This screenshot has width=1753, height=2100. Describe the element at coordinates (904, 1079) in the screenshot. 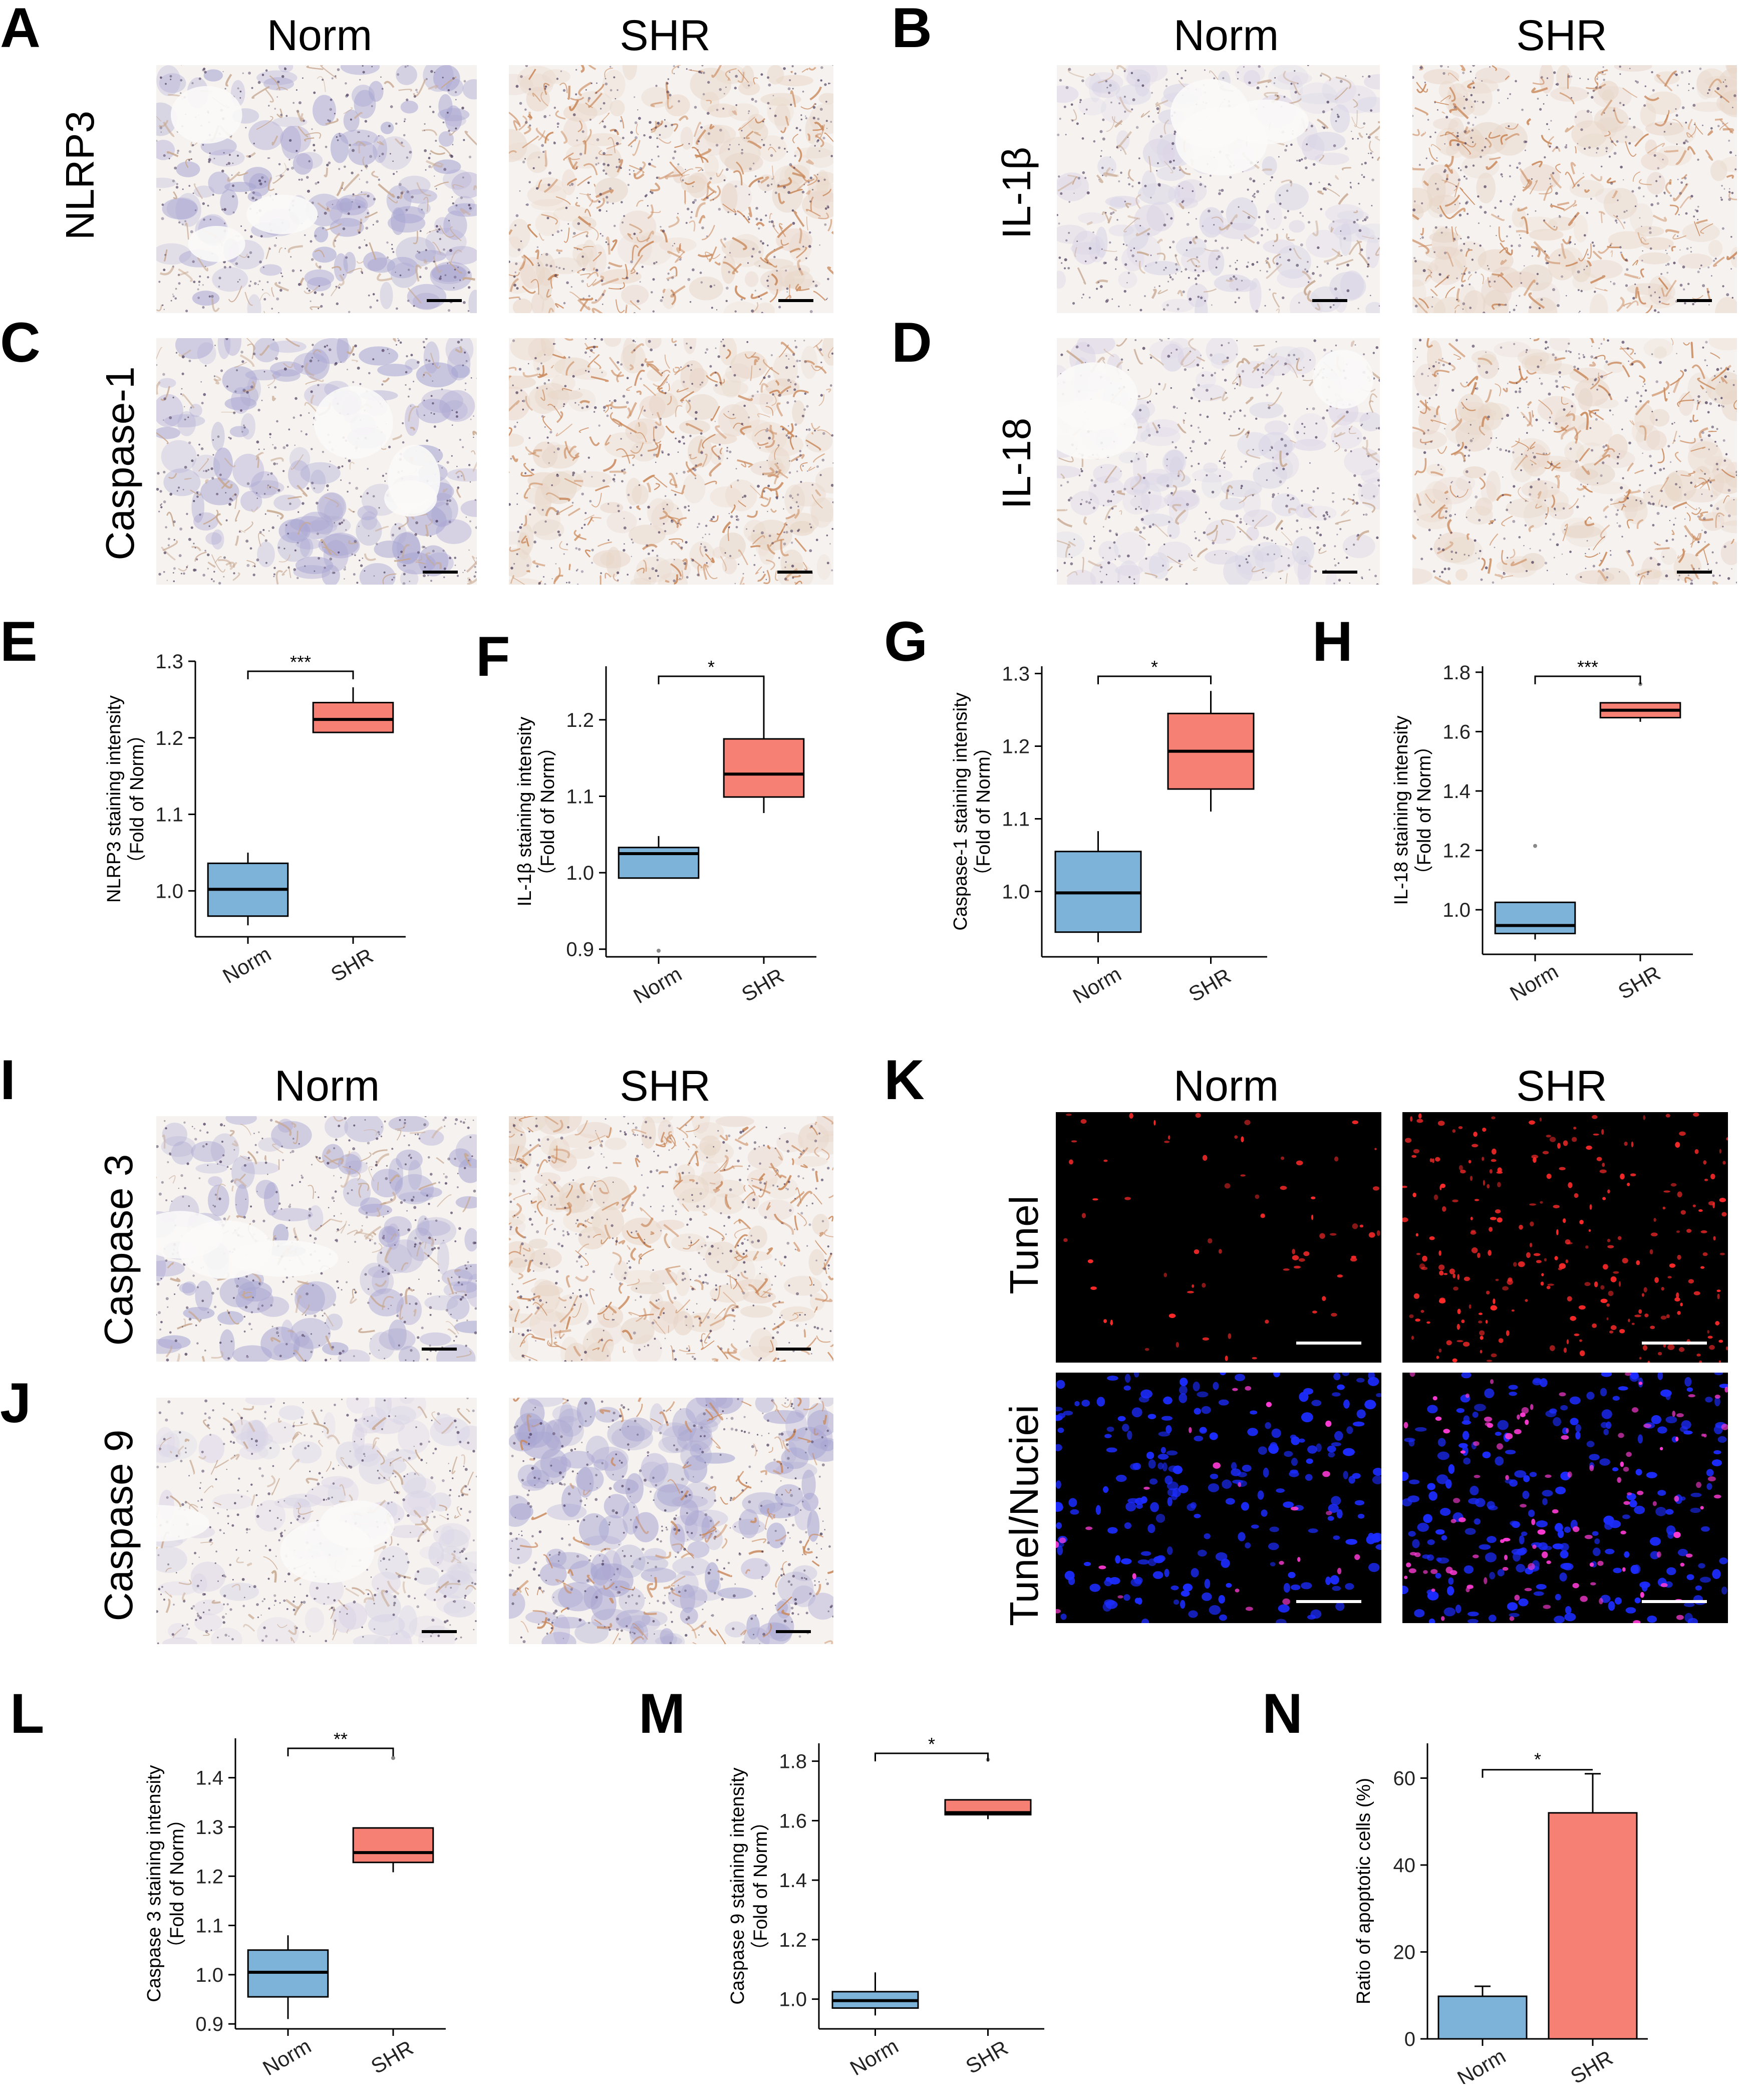

I see `panel-label-k: K` at that location.